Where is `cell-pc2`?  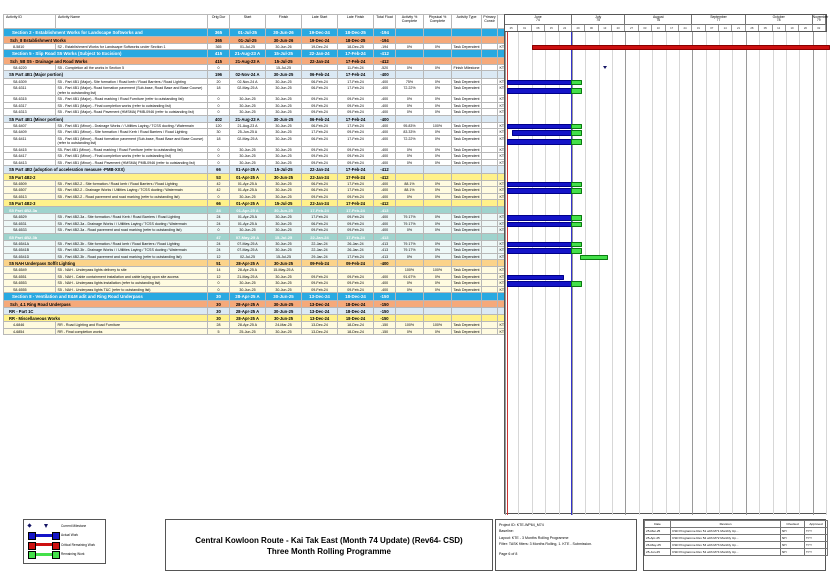 cell-pc2 is located at coordinates (489, 311).